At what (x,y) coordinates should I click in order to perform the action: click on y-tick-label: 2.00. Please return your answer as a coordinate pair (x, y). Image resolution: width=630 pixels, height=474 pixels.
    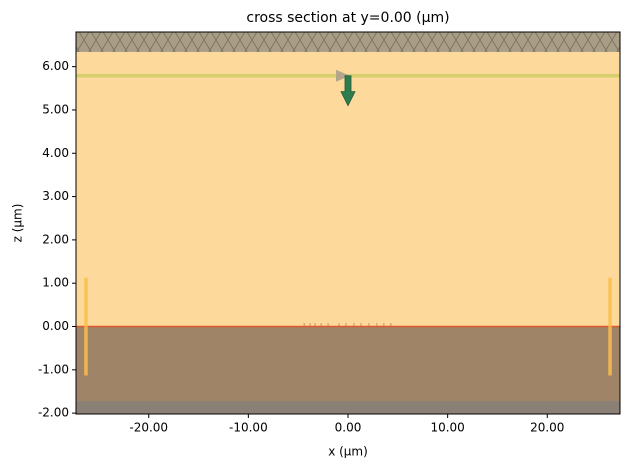
    Looking at the image, I should click on (55, 239).